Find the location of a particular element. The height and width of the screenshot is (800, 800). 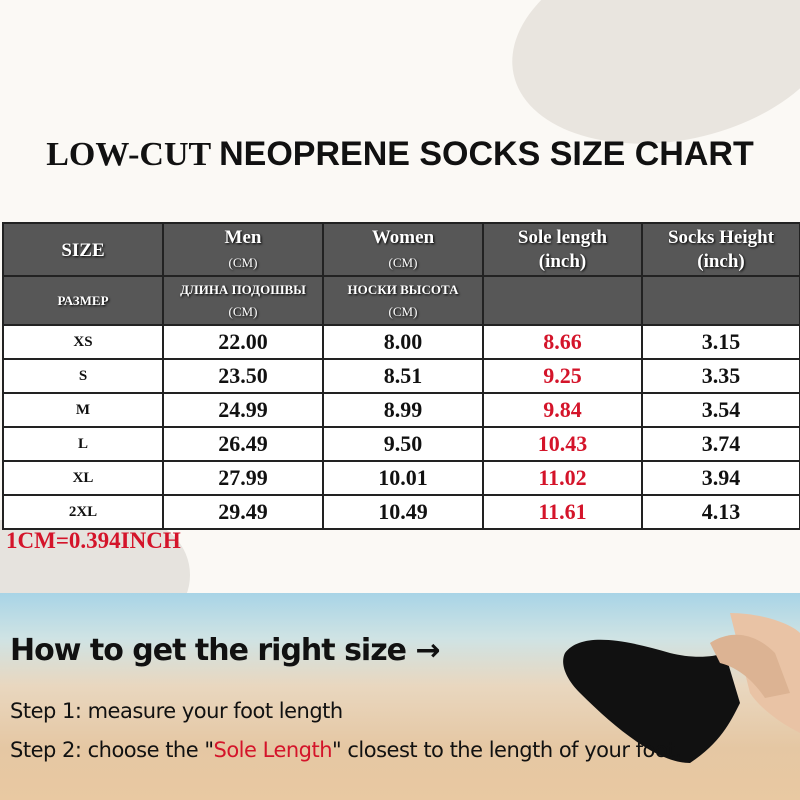

cell-sole: 9.84 is located at coordinates (562, 410).